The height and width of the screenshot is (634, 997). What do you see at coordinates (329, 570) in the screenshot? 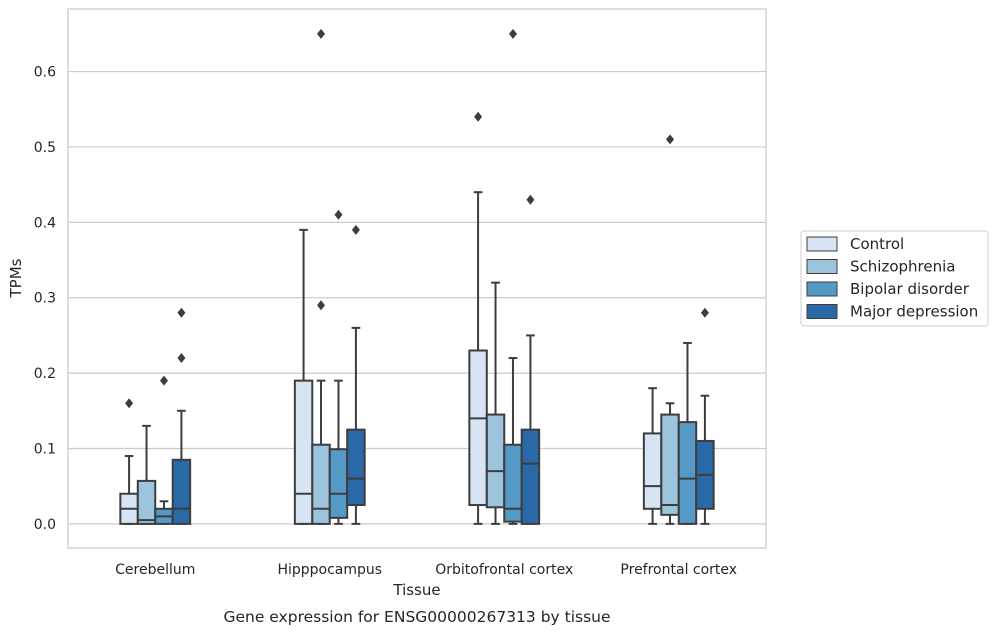
I see `x-tick-label: Hipppocampus` at bounding box center [329, 570].